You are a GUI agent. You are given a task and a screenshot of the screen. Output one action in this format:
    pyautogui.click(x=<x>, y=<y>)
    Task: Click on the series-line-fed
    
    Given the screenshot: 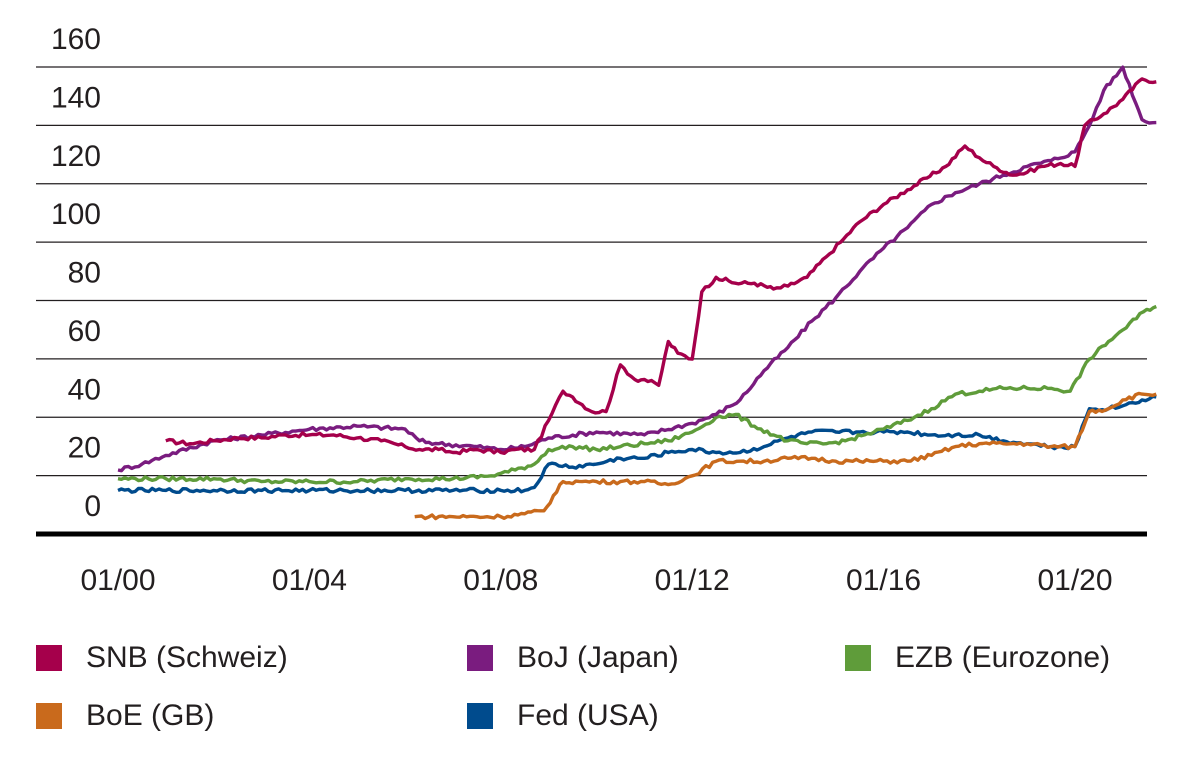 What is the action you would take?
    pyautogui.click(x=637, y=444)
    